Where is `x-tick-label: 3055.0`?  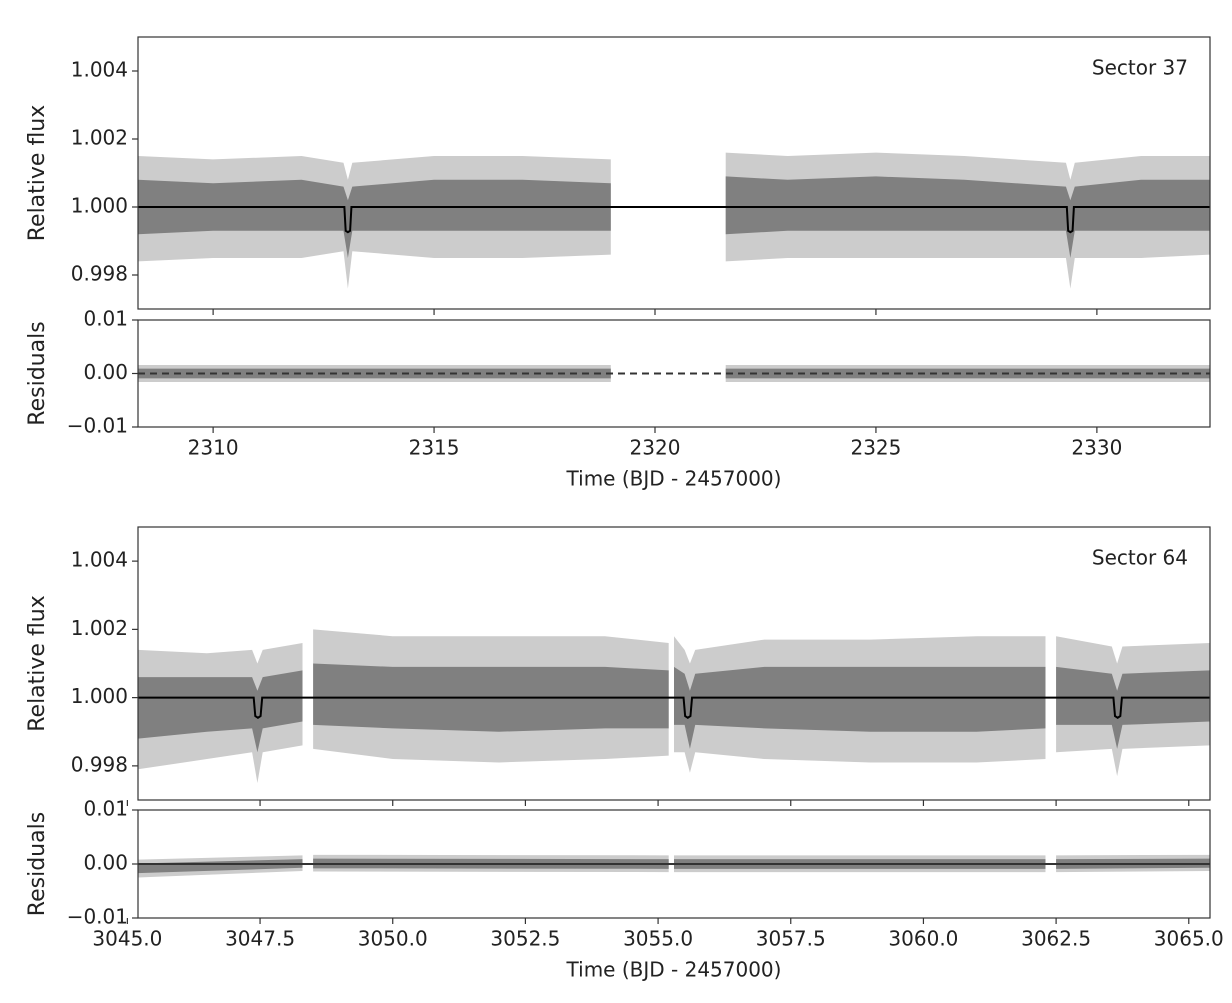
x-tick-label: 3055.0 is located at coordinates (658, 939).